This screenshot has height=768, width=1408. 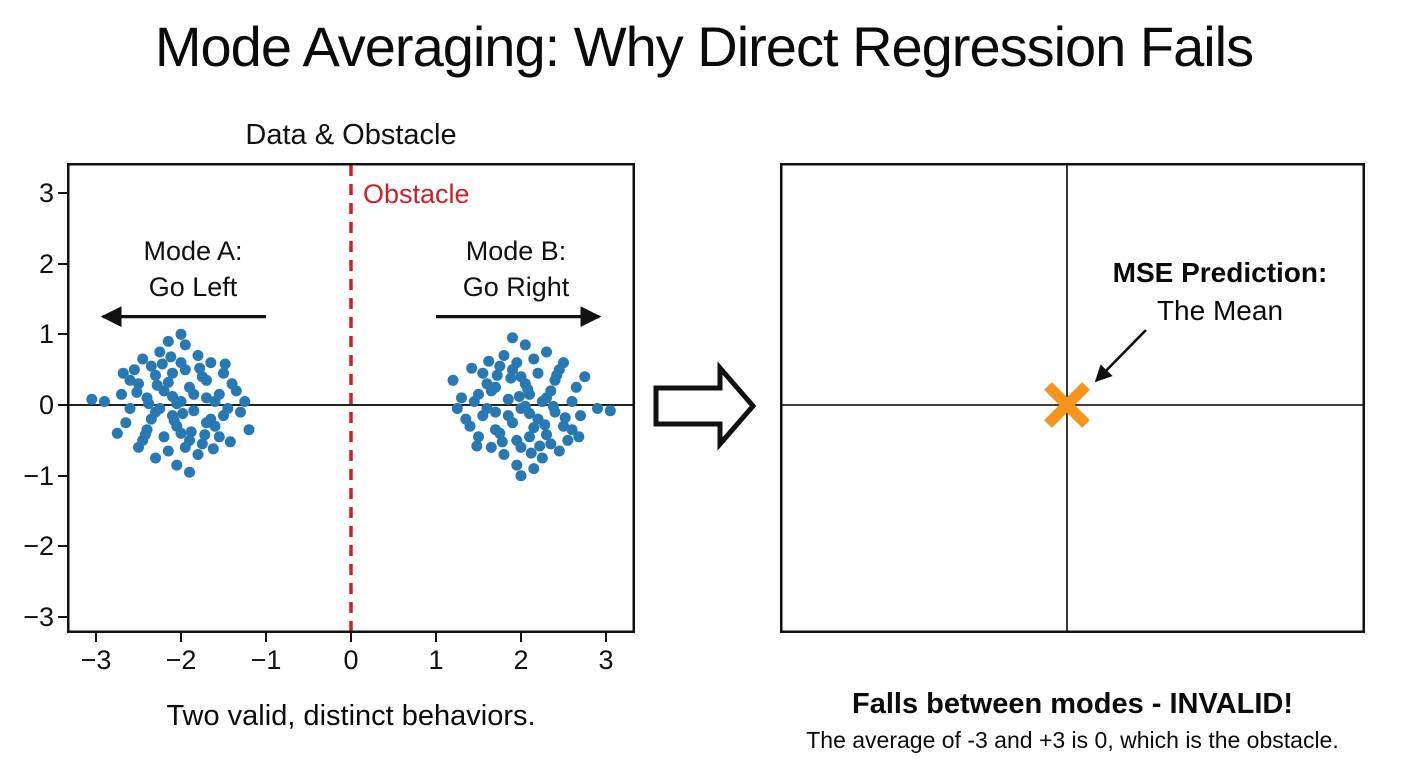 I want to click on mode-b-line2: Go Right, so click(x=516, y=287).